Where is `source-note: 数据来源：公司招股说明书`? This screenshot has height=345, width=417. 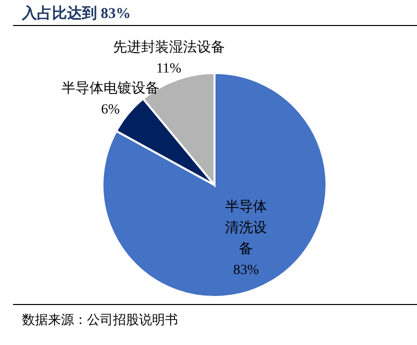
source-note: 数据来源：公司招股说明书 is located at coordinates (100, 320).